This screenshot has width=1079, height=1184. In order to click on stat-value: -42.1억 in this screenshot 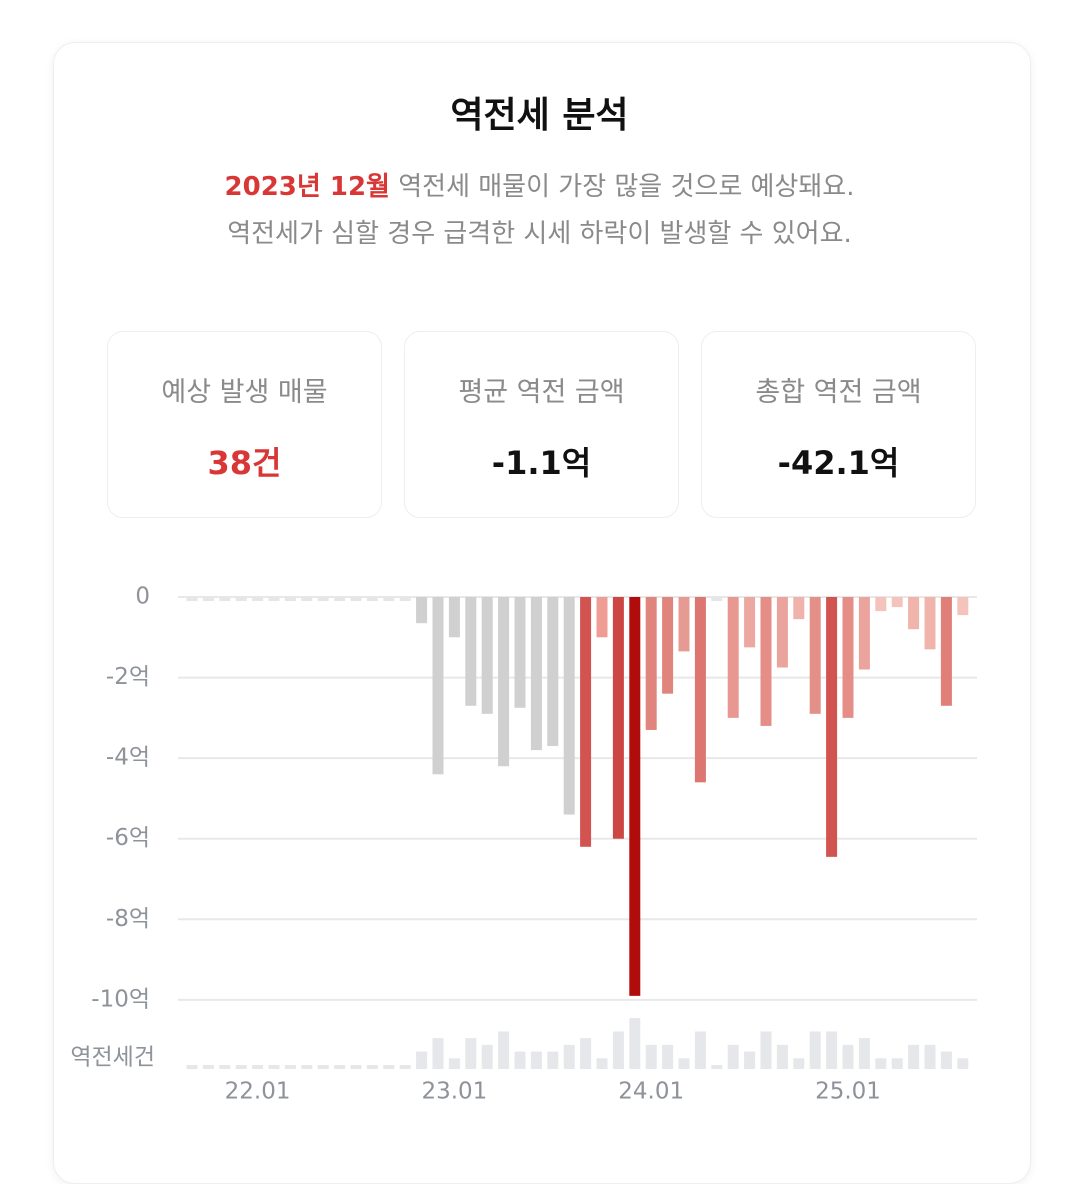, I will do `click(838, 463)`.